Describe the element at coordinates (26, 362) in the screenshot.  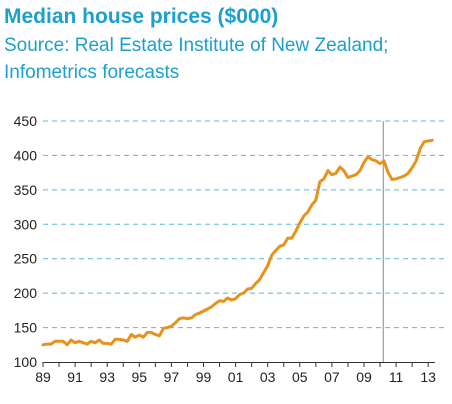
I see `y-tick-label: 100` at that location.